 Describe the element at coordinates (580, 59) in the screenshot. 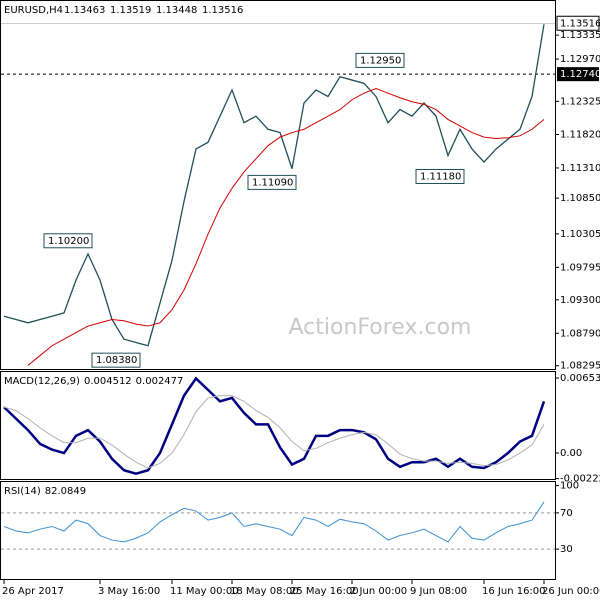

I see `y-tick-label: 1.12970` at that location.